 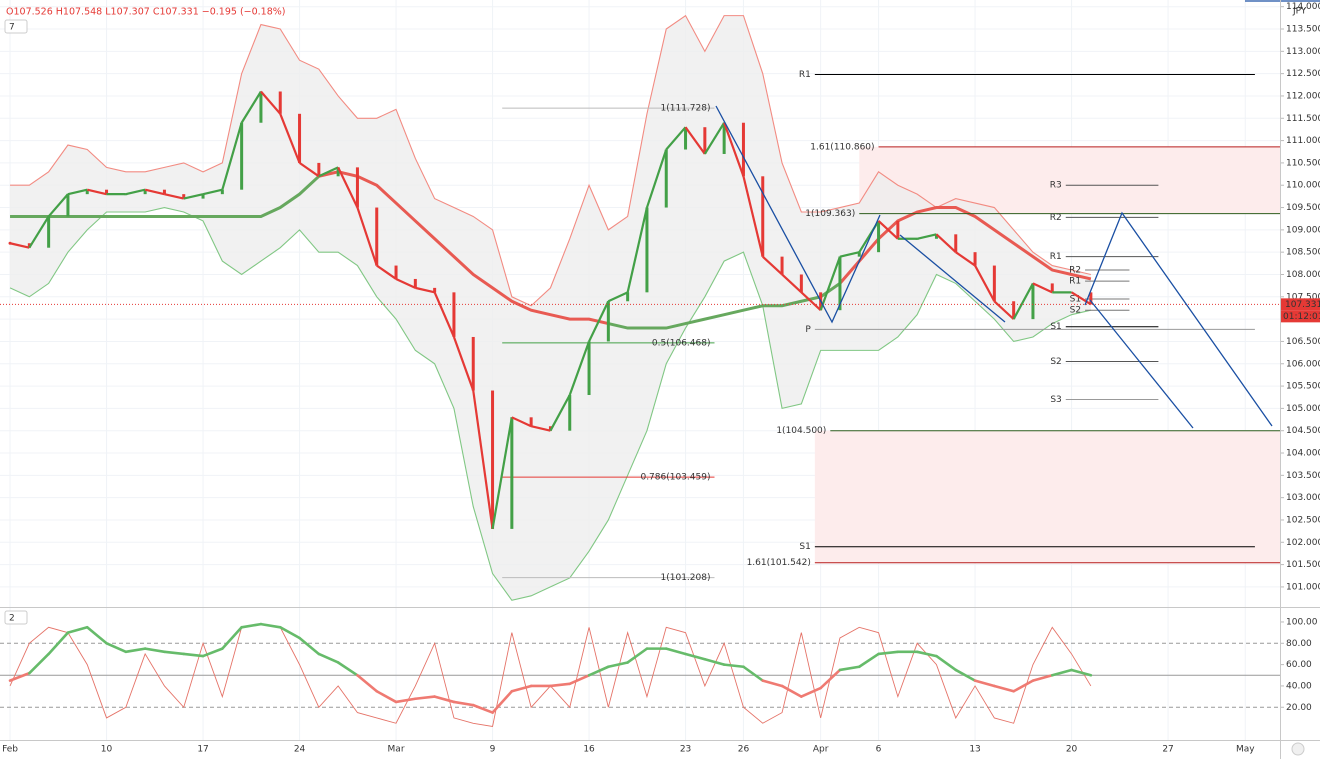 I want to click on indicator-count: 2, so click(x=12, y=619).